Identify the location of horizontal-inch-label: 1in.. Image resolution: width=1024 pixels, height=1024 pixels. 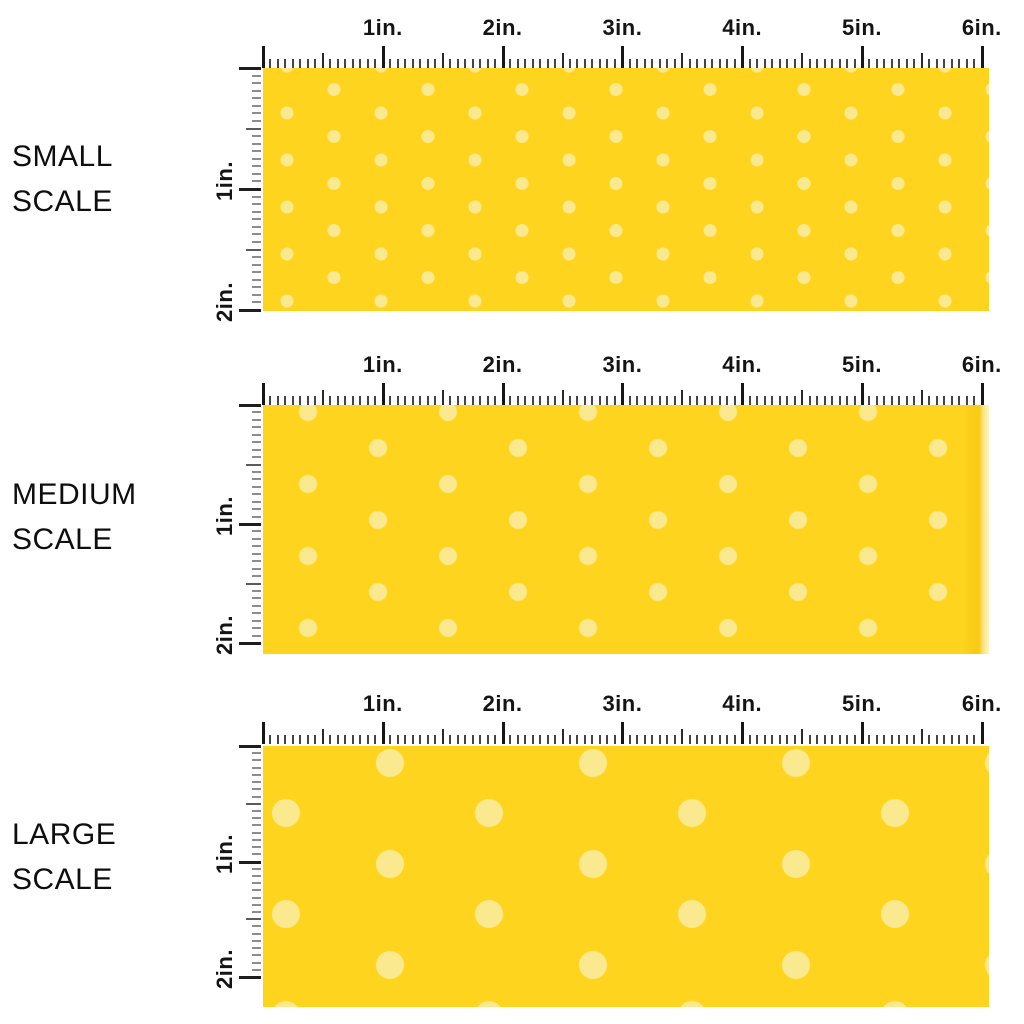
(382, 364).